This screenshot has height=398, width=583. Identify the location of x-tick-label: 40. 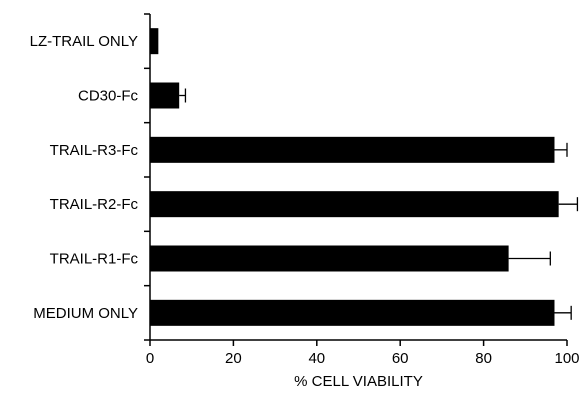
(316, 358).